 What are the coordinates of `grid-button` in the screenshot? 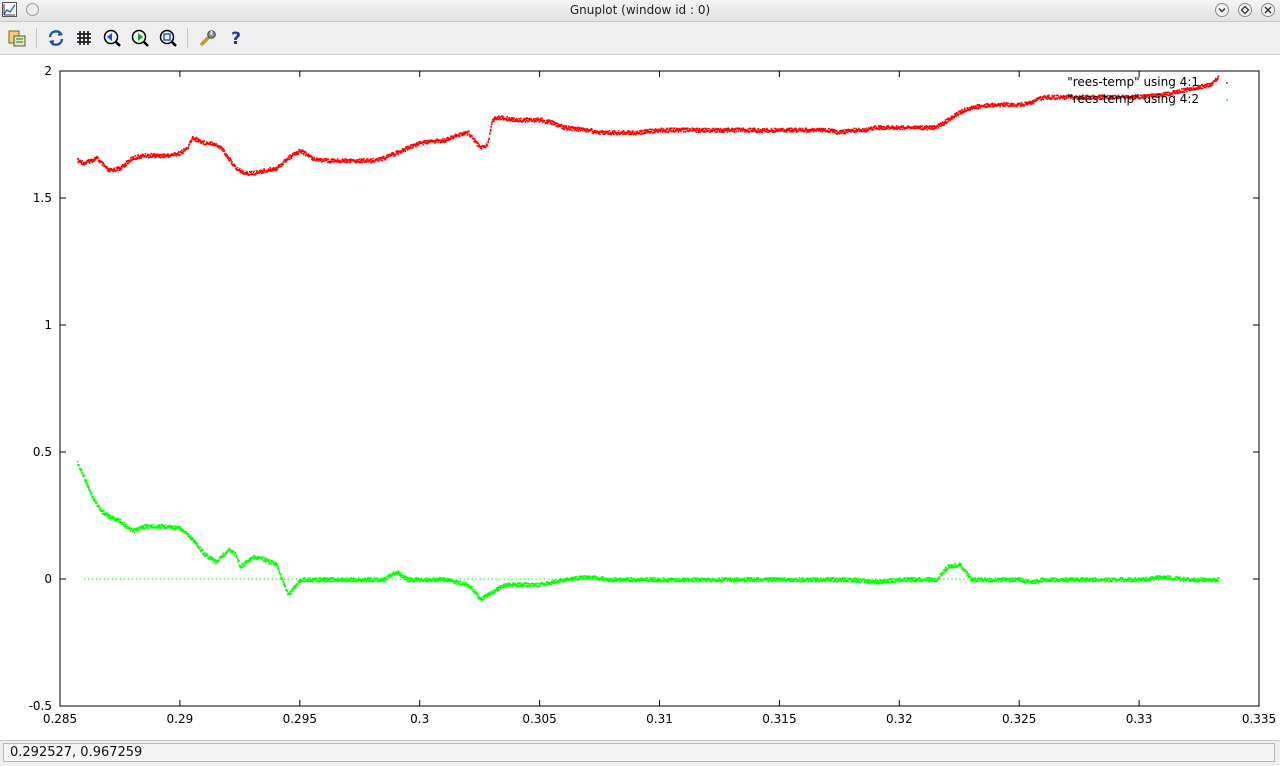 It's located at (84, 38).